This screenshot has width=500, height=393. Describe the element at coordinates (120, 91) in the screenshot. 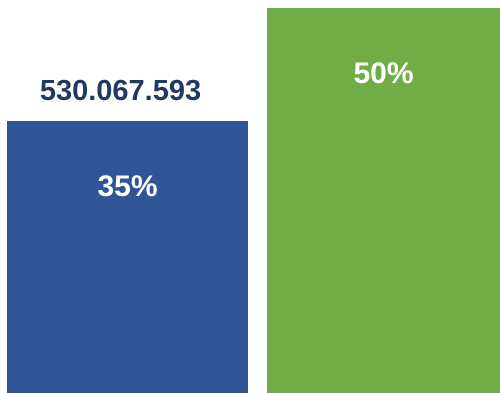

I see `bar-1-value-label: 530.067.593` at that location.